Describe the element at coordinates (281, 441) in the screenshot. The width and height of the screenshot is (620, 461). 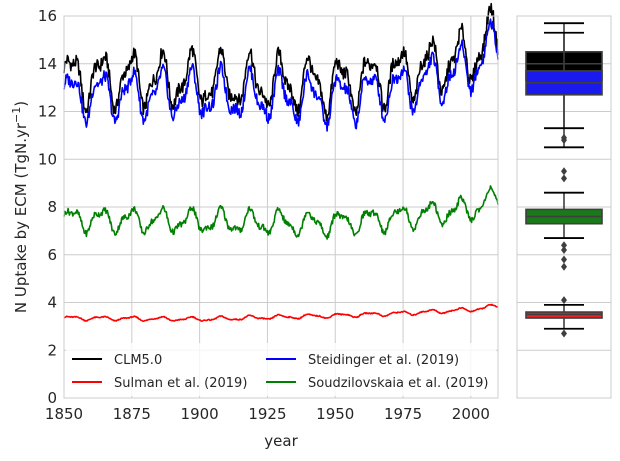
I see `x-axis-label: year` at that location.